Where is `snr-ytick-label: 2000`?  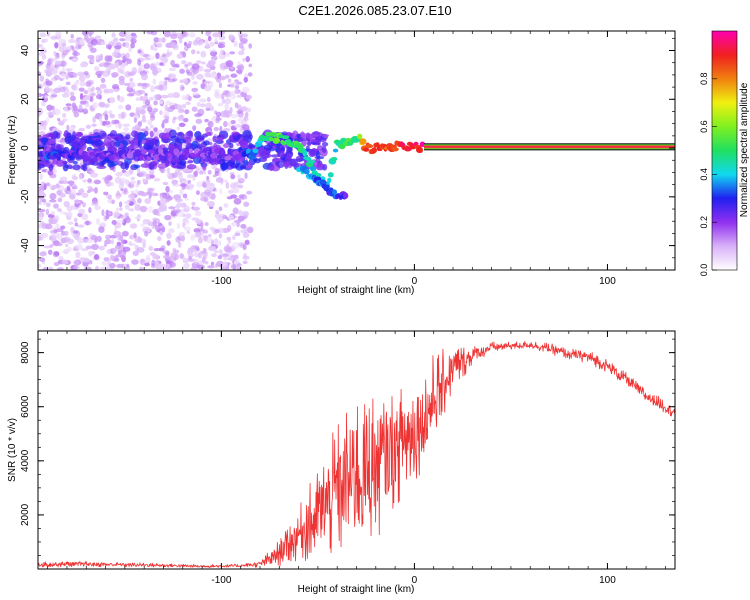 snr-ytick-label: 2000 is located at coordinates (25, 514).